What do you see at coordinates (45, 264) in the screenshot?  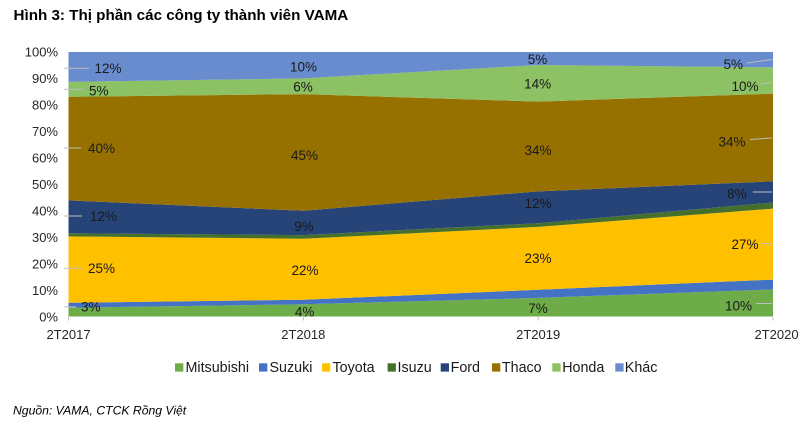 I see `svg-text: 20%` at bounding box center [45, 264].